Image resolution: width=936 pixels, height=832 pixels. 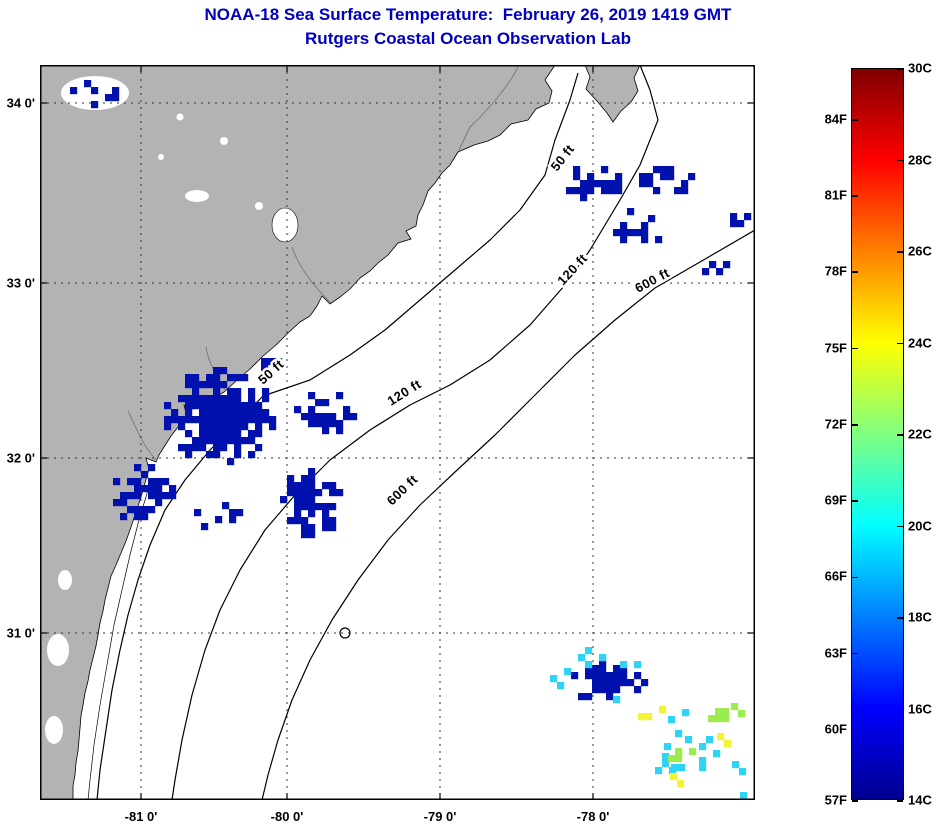 I want to click on colorbar-celsius-label: 26C, so click(x=920, y=251).